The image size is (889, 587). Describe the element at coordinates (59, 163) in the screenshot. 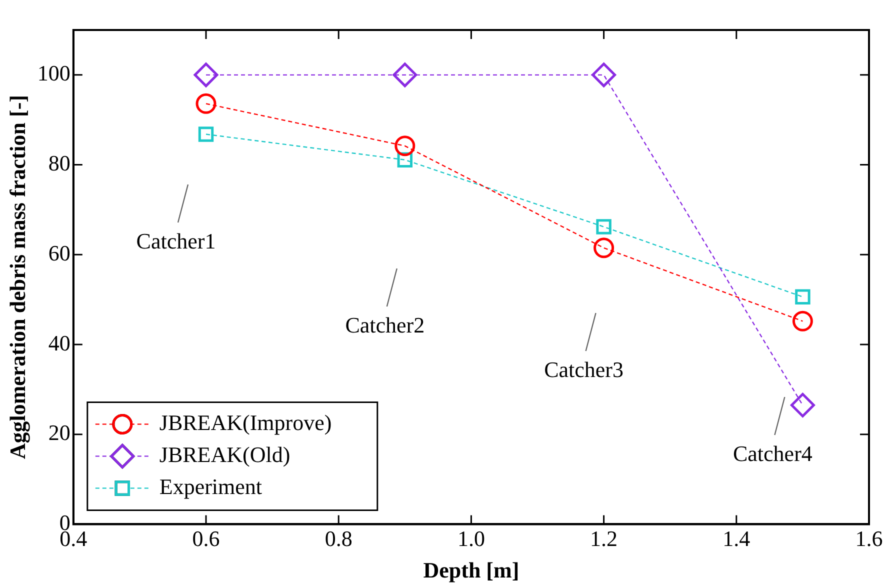

I see `y-tick-label: 80` at that location.